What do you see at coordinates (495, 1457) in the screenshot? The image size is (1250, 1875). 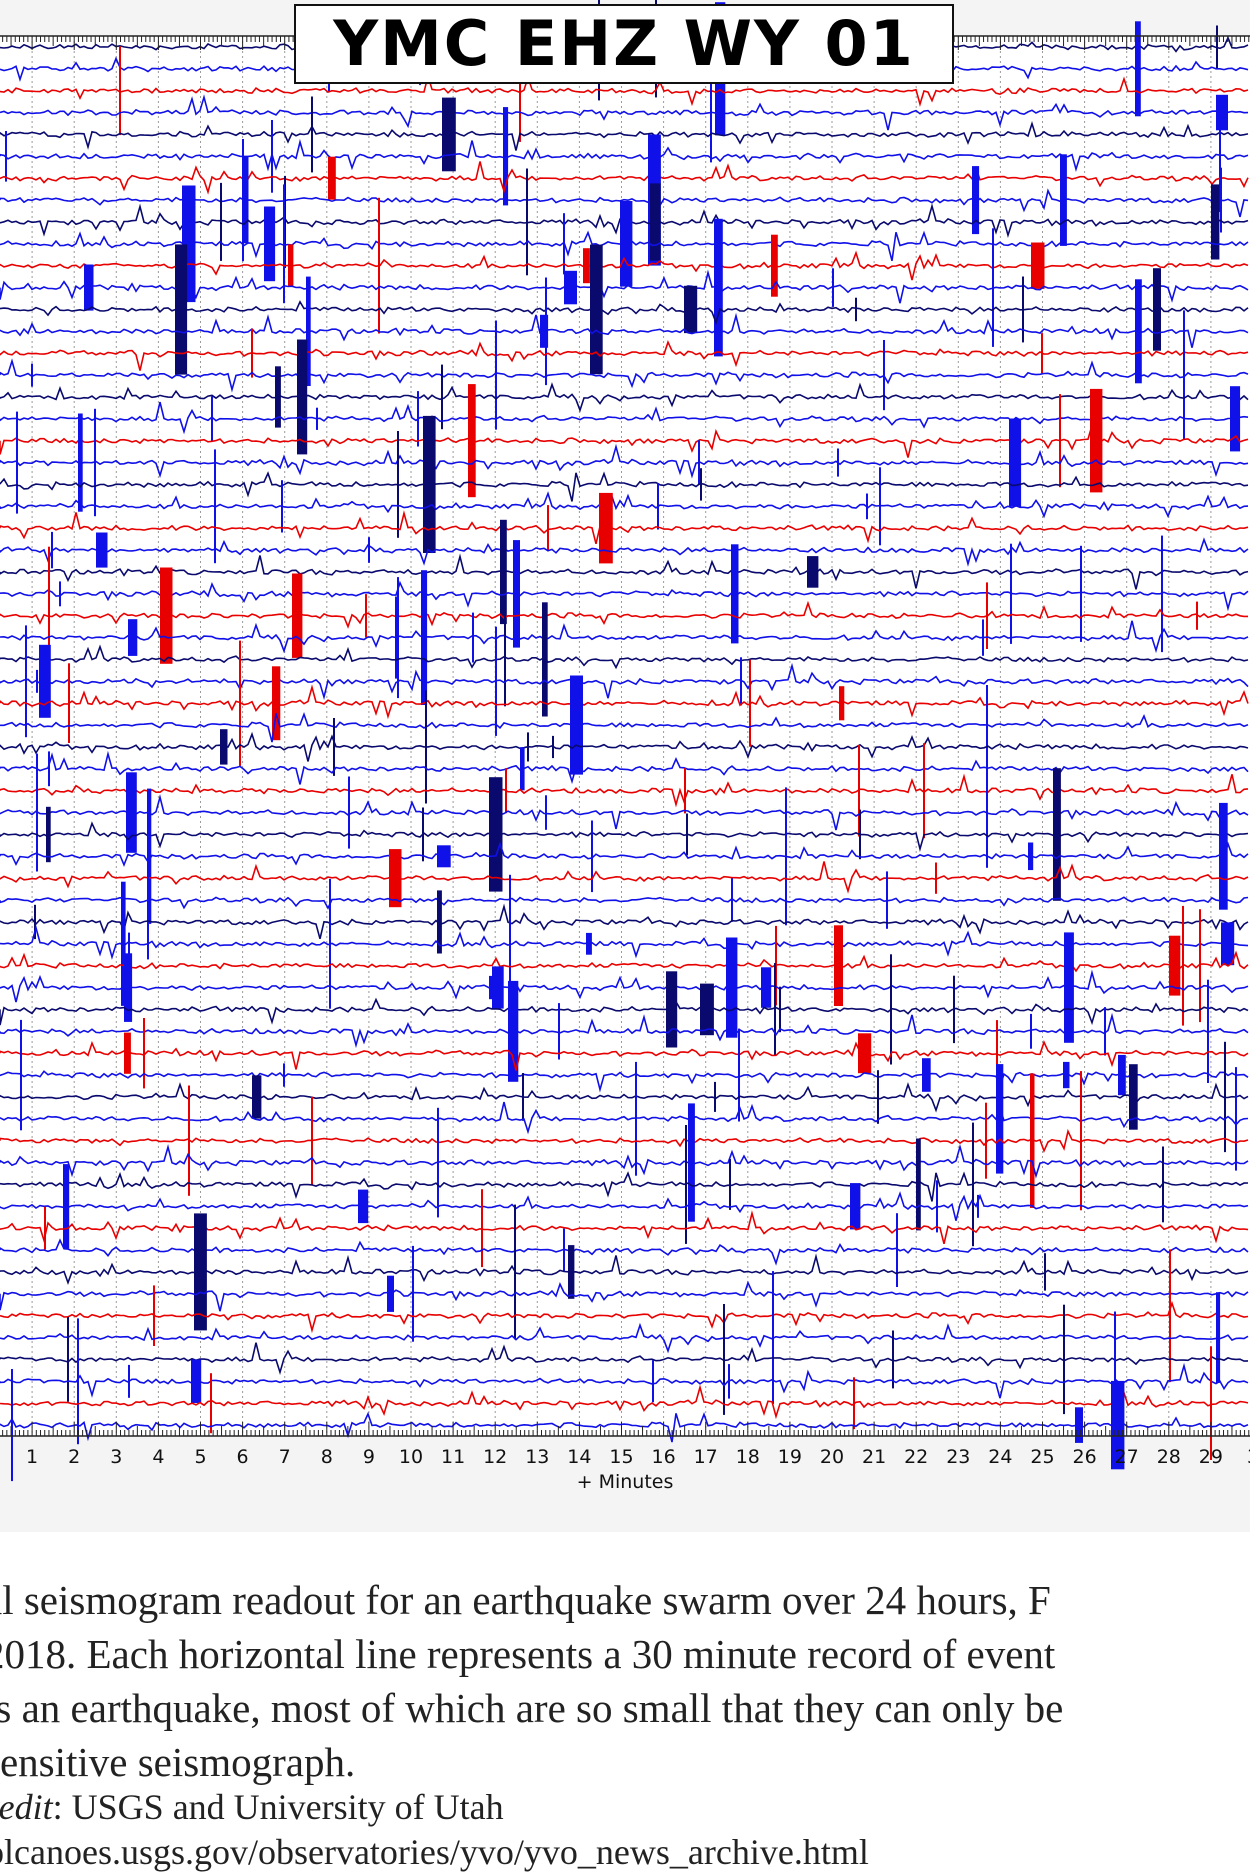 I see `x-tick-label: 12` at bounding box center [495, 1457].